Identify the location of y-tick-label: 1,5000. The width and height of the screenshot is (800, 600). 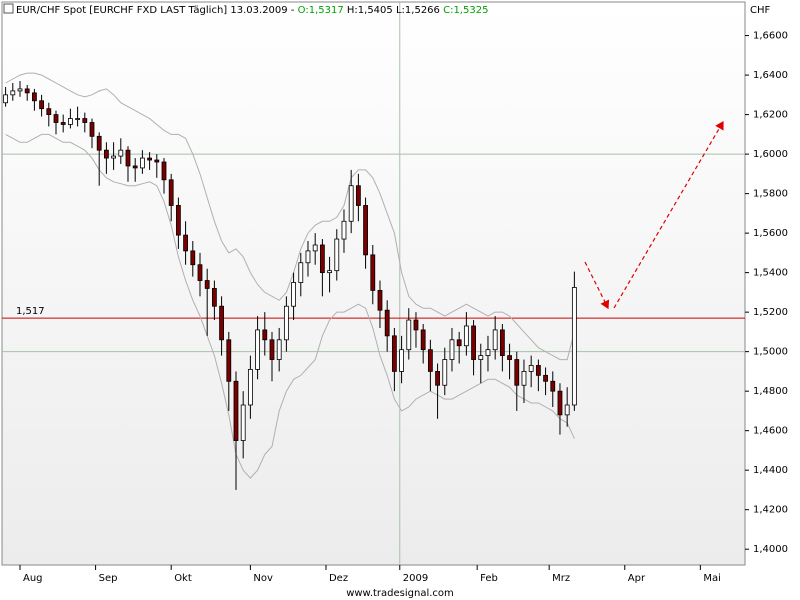
(770, 352).